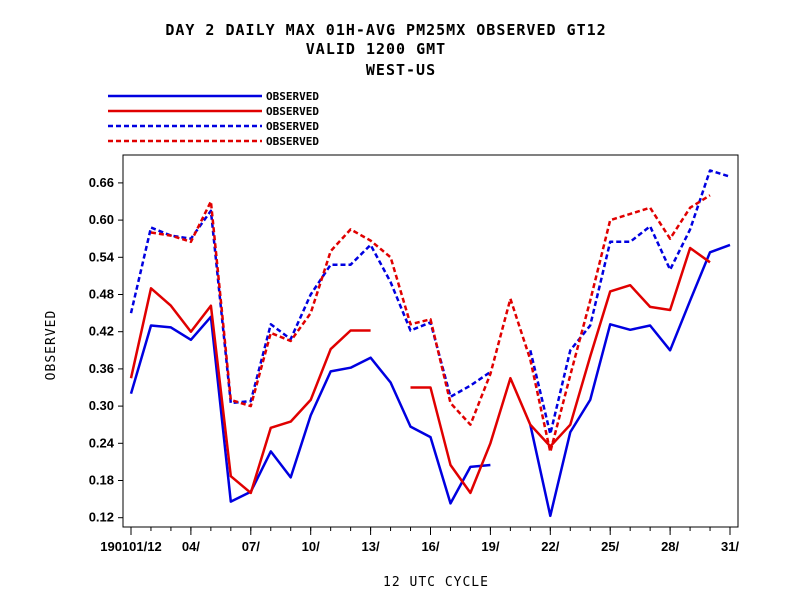 This screenshot has height=612, width=792. What do you see at coordinates (376, 49) in the screenshot?
I see `chart-title-line-2: VALID 1200 GMT` at bounding box center [376, 49].